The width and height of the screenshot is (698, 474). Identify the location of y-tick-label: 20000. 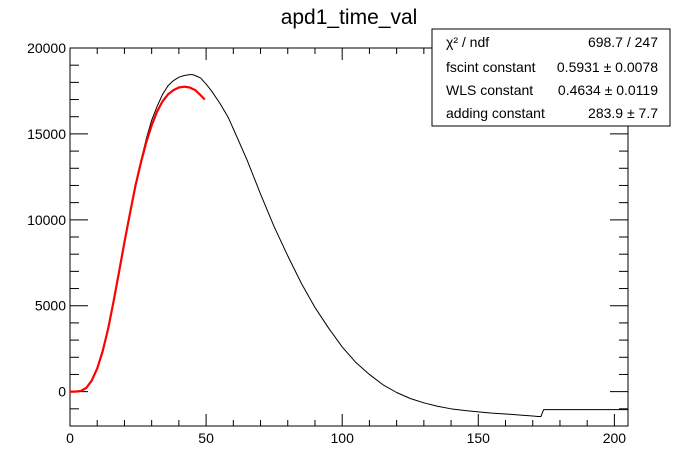
(46, 48).